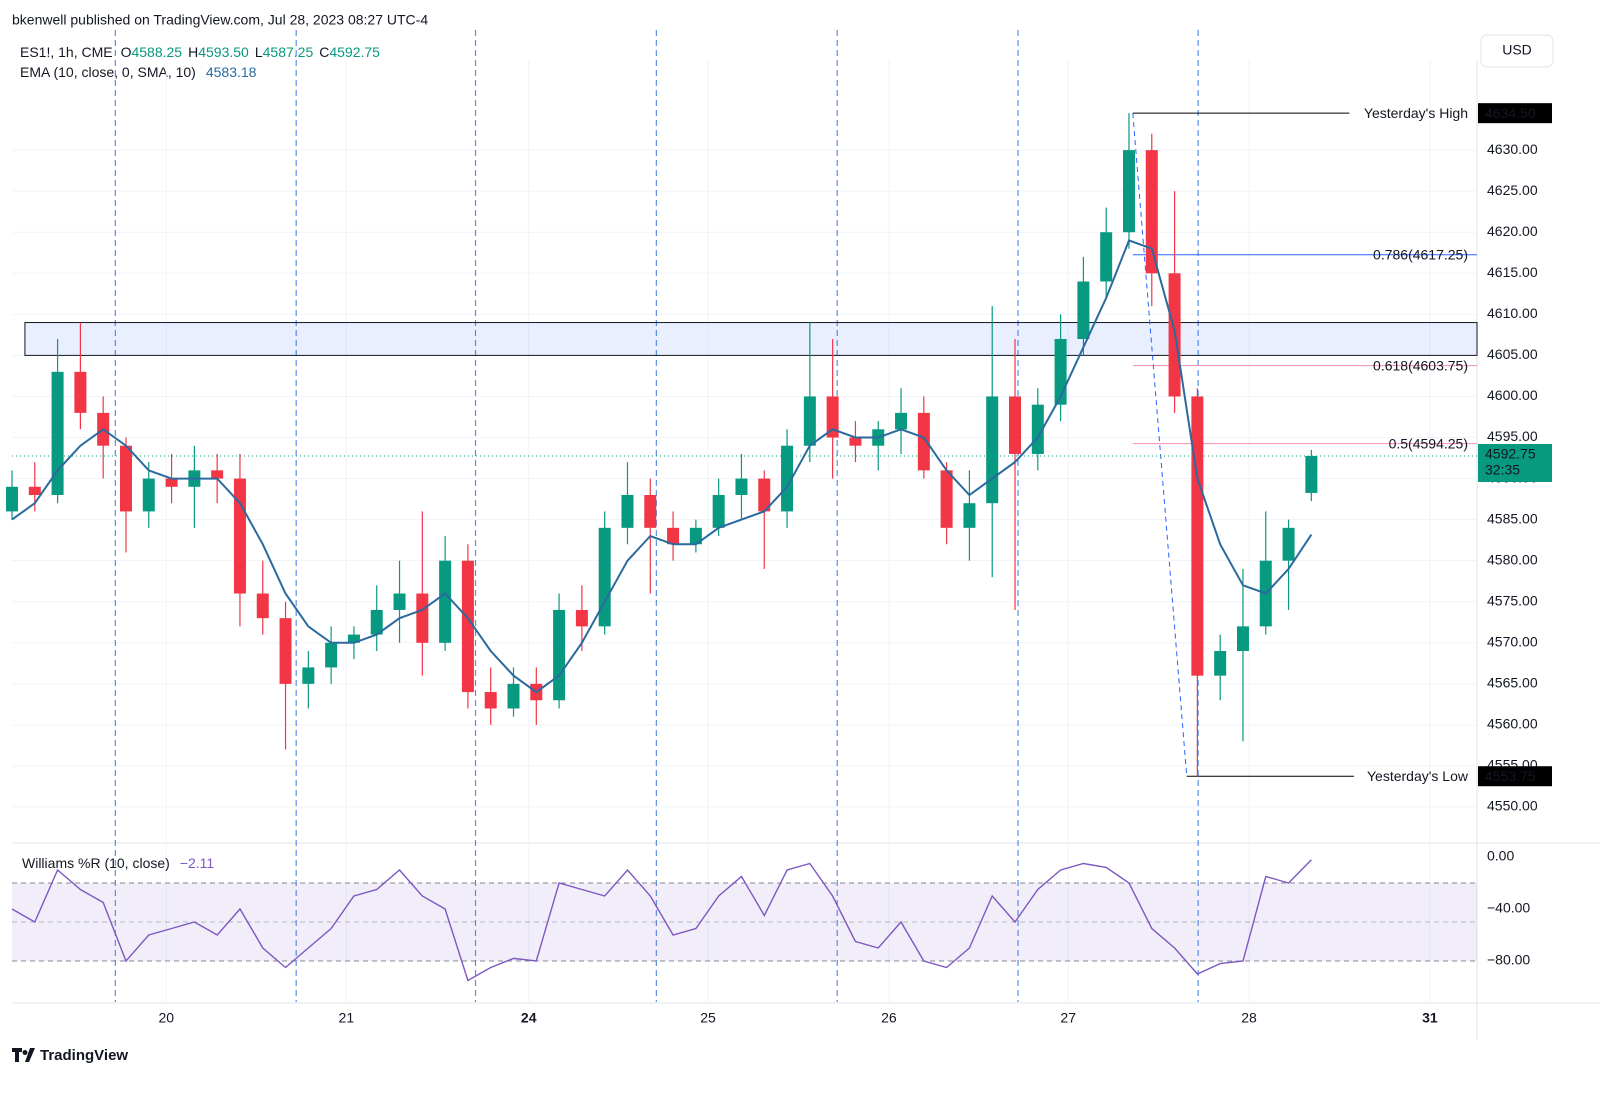 The width and height of the screenshot is (1600, 1104). Describe the element at coordinates (661, 920) in the screenshot. I see `wr-line` at that location.